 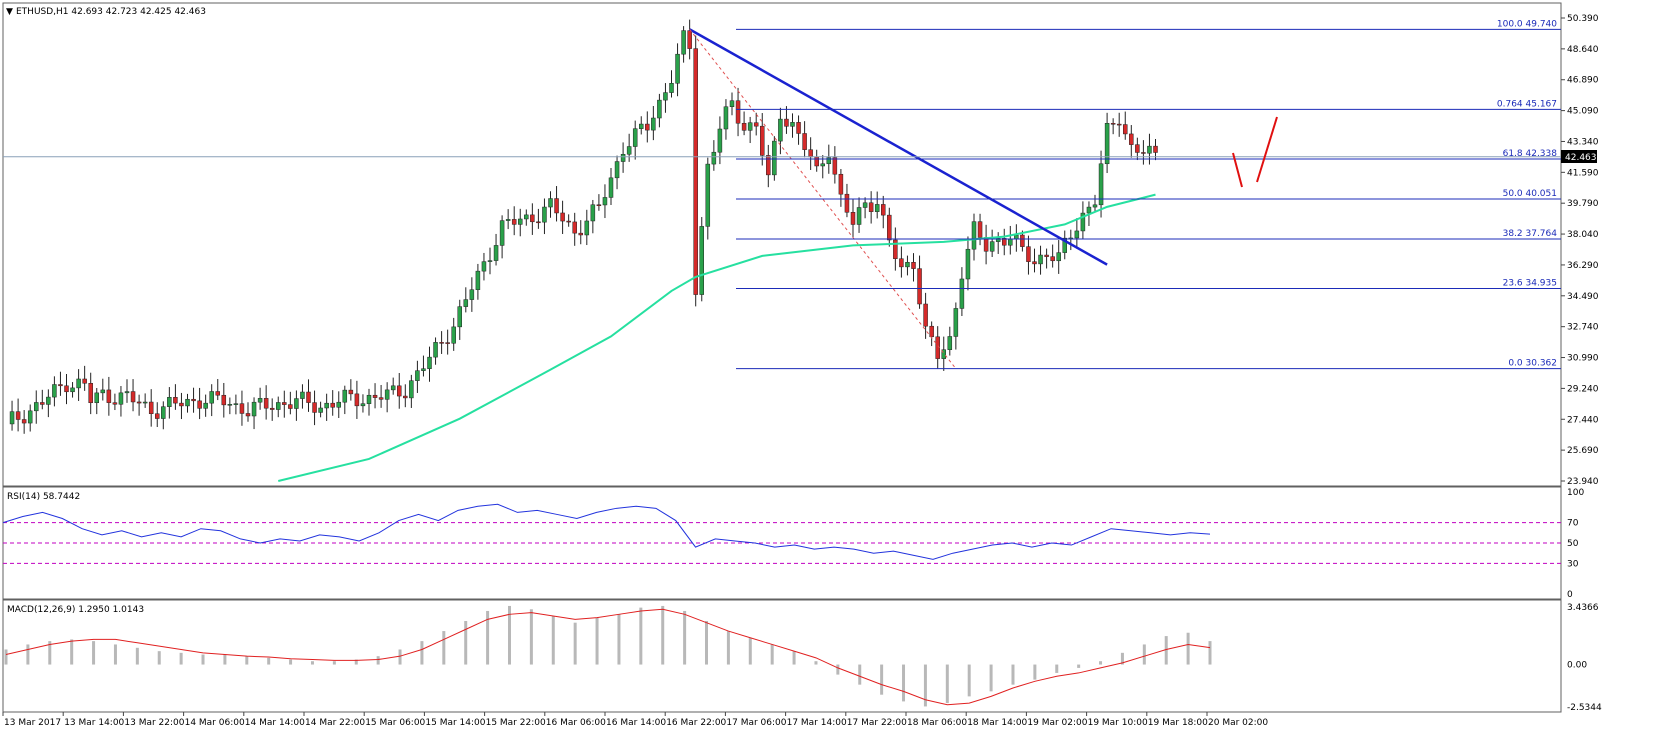 What do you see at coordinates (1583, 359) in the screenshot?
I see `price-tick-label: 30.990` at bounding box center [1583, 359].